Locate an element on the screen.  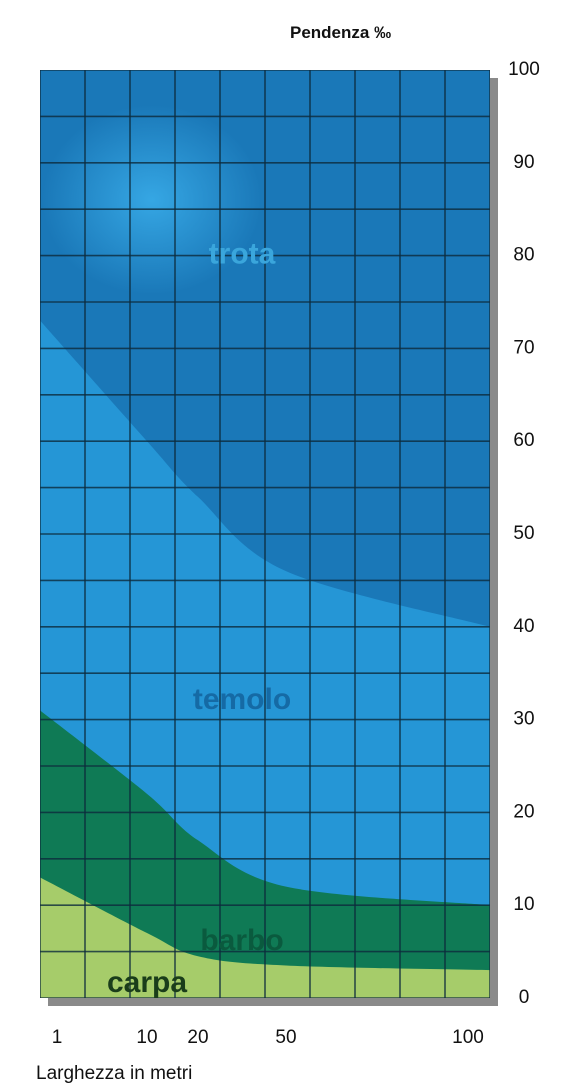
y-tick-label: 20 is located at coordinates (523, 811).